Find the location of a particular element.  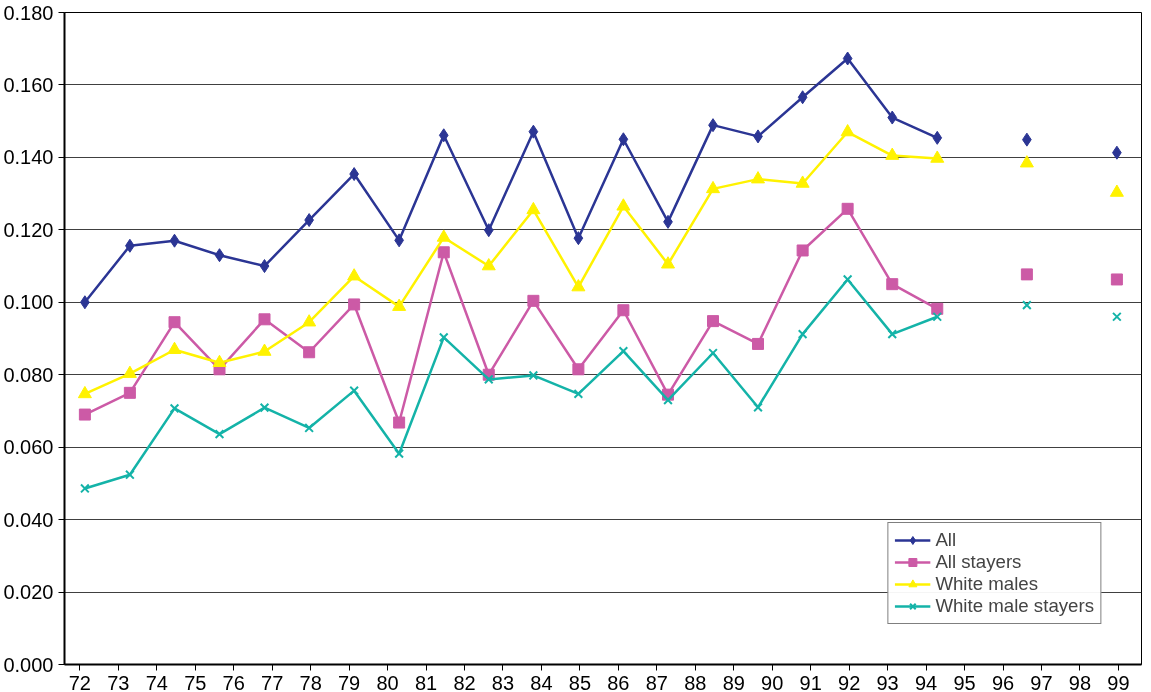

x-tick-label: 79 is located at coordinates (349, 681).